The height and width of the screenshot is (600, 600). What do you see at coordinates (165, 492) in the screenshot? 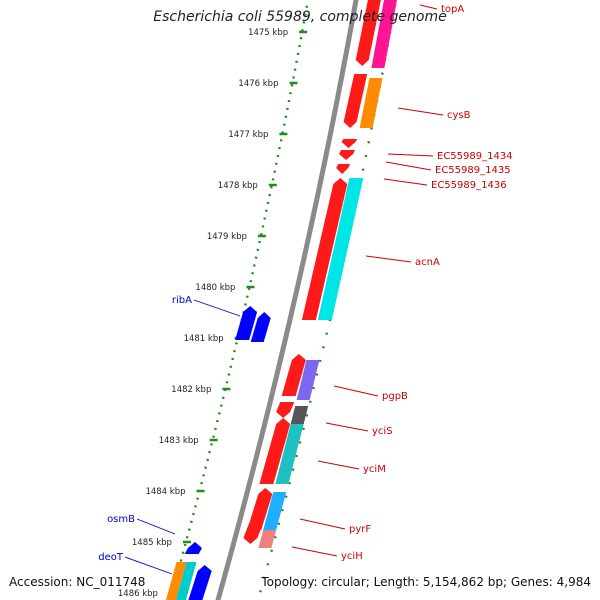
I see `ruler-tick-label: 1484 kbp` at bounding box center [165, 492].